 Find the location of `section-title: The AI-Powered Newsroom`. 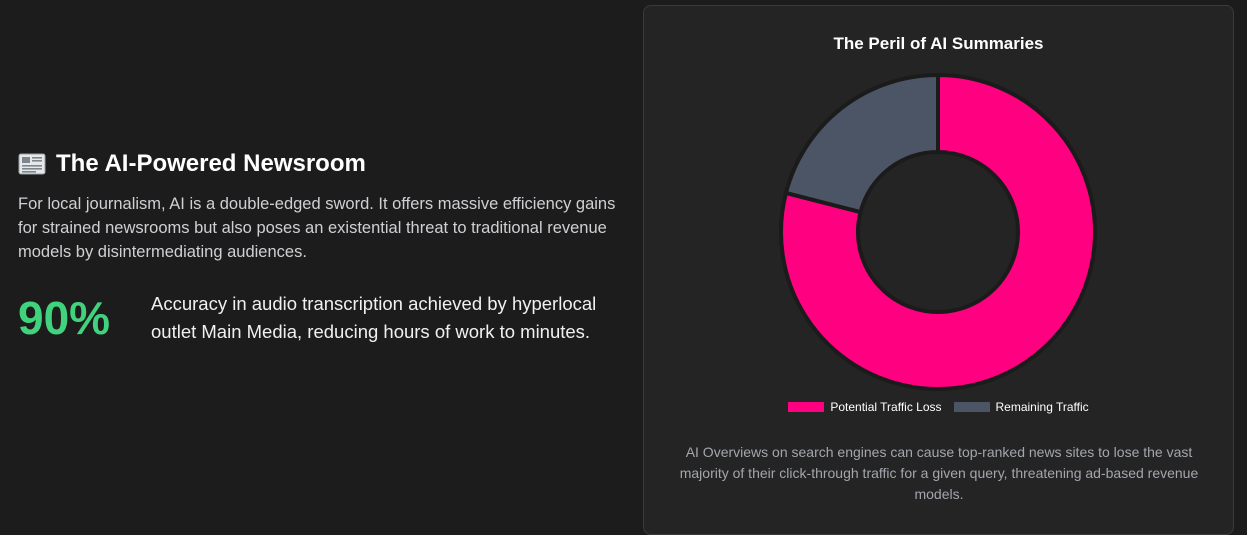

section-title: The AI-Powered Newsroom is located at coordinates (211, 163).